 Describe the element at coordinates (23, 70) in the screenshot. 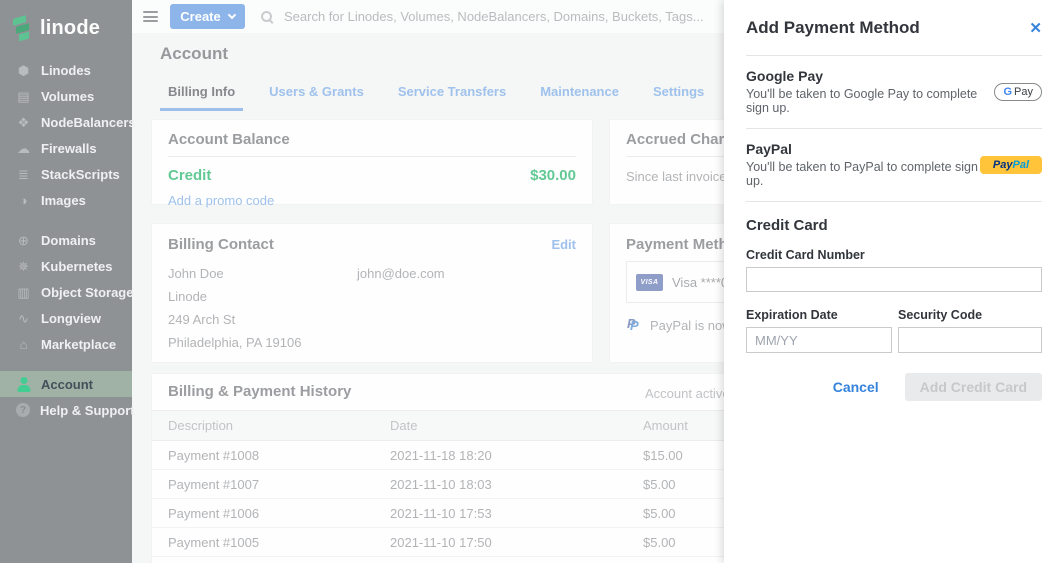

I see `linodes-icon: ⬢` at that location.